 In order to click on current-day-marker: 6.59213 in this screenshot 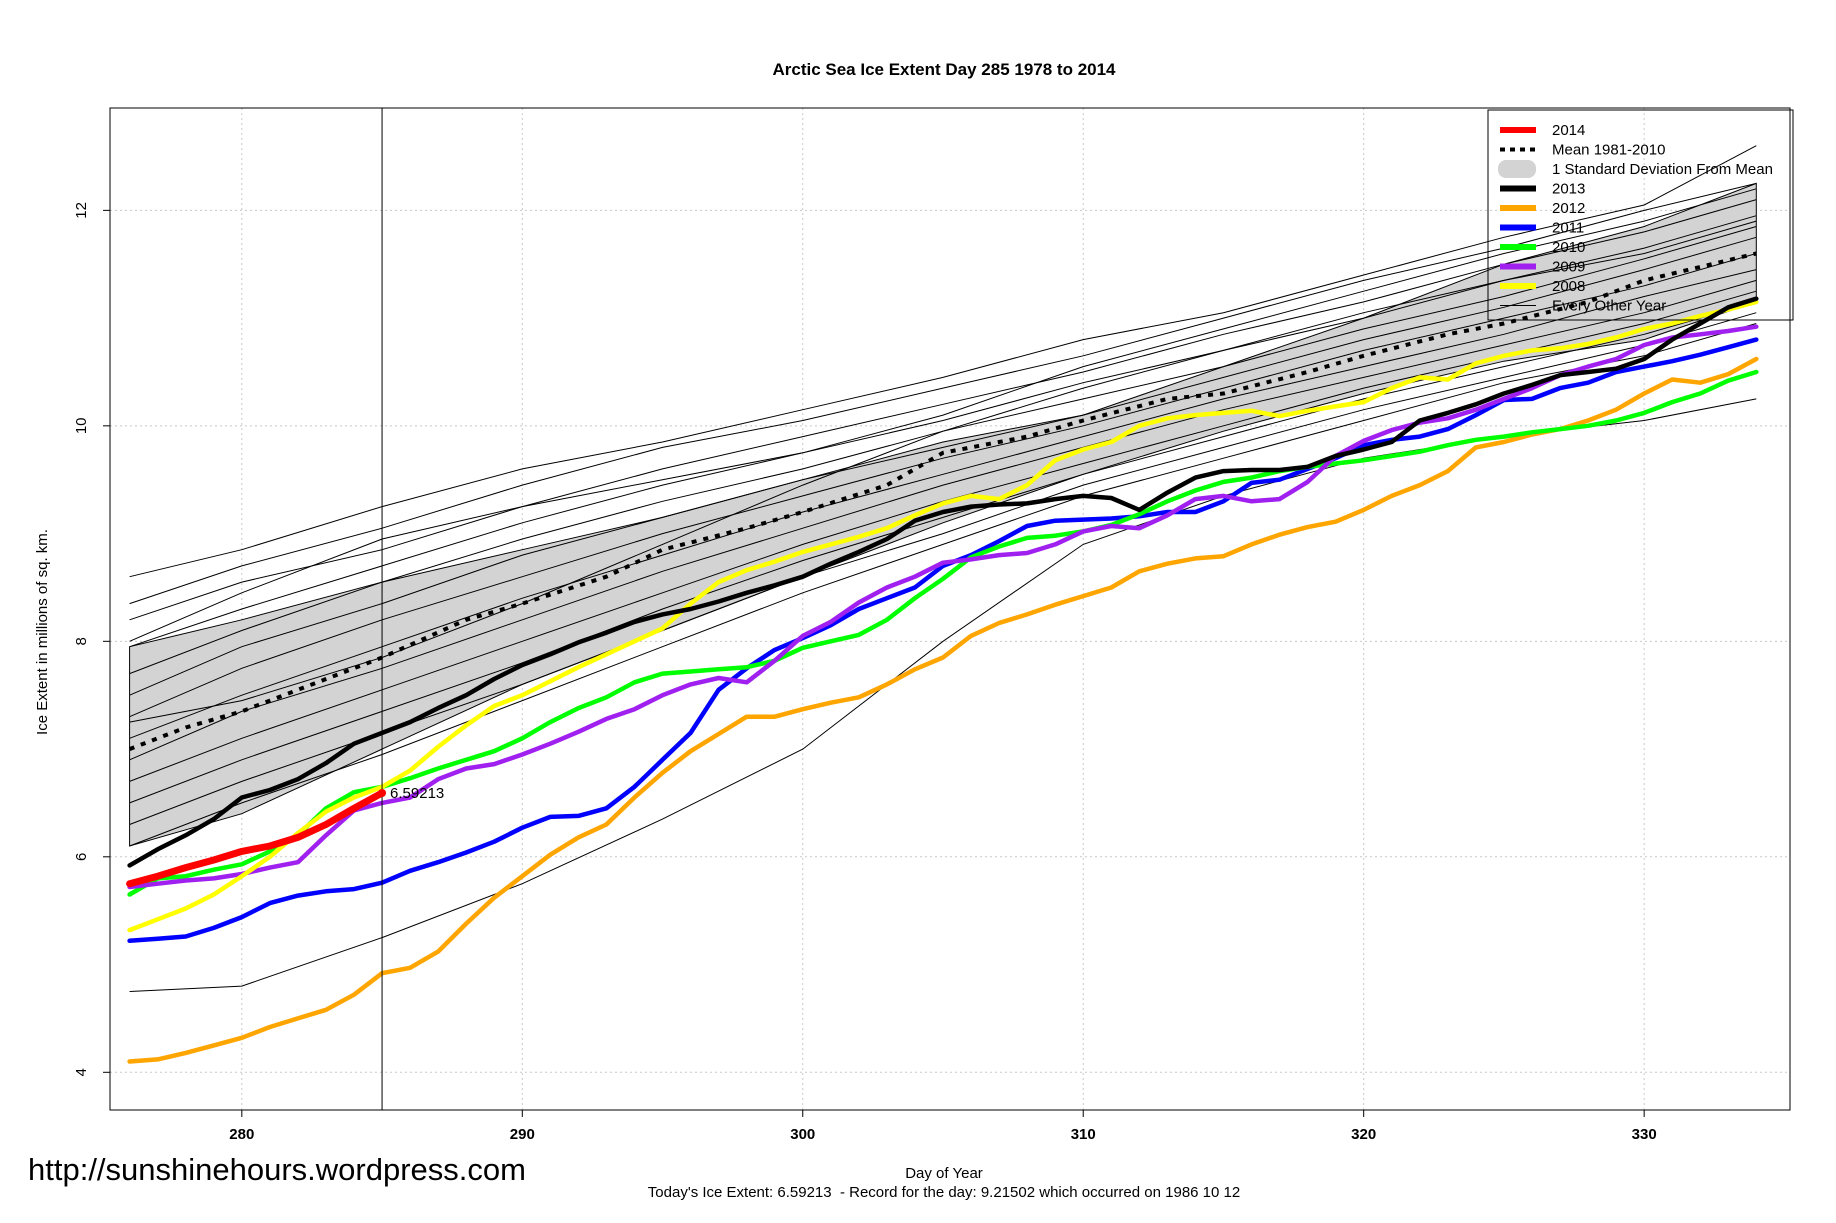, I will do `click(411, 609)`.